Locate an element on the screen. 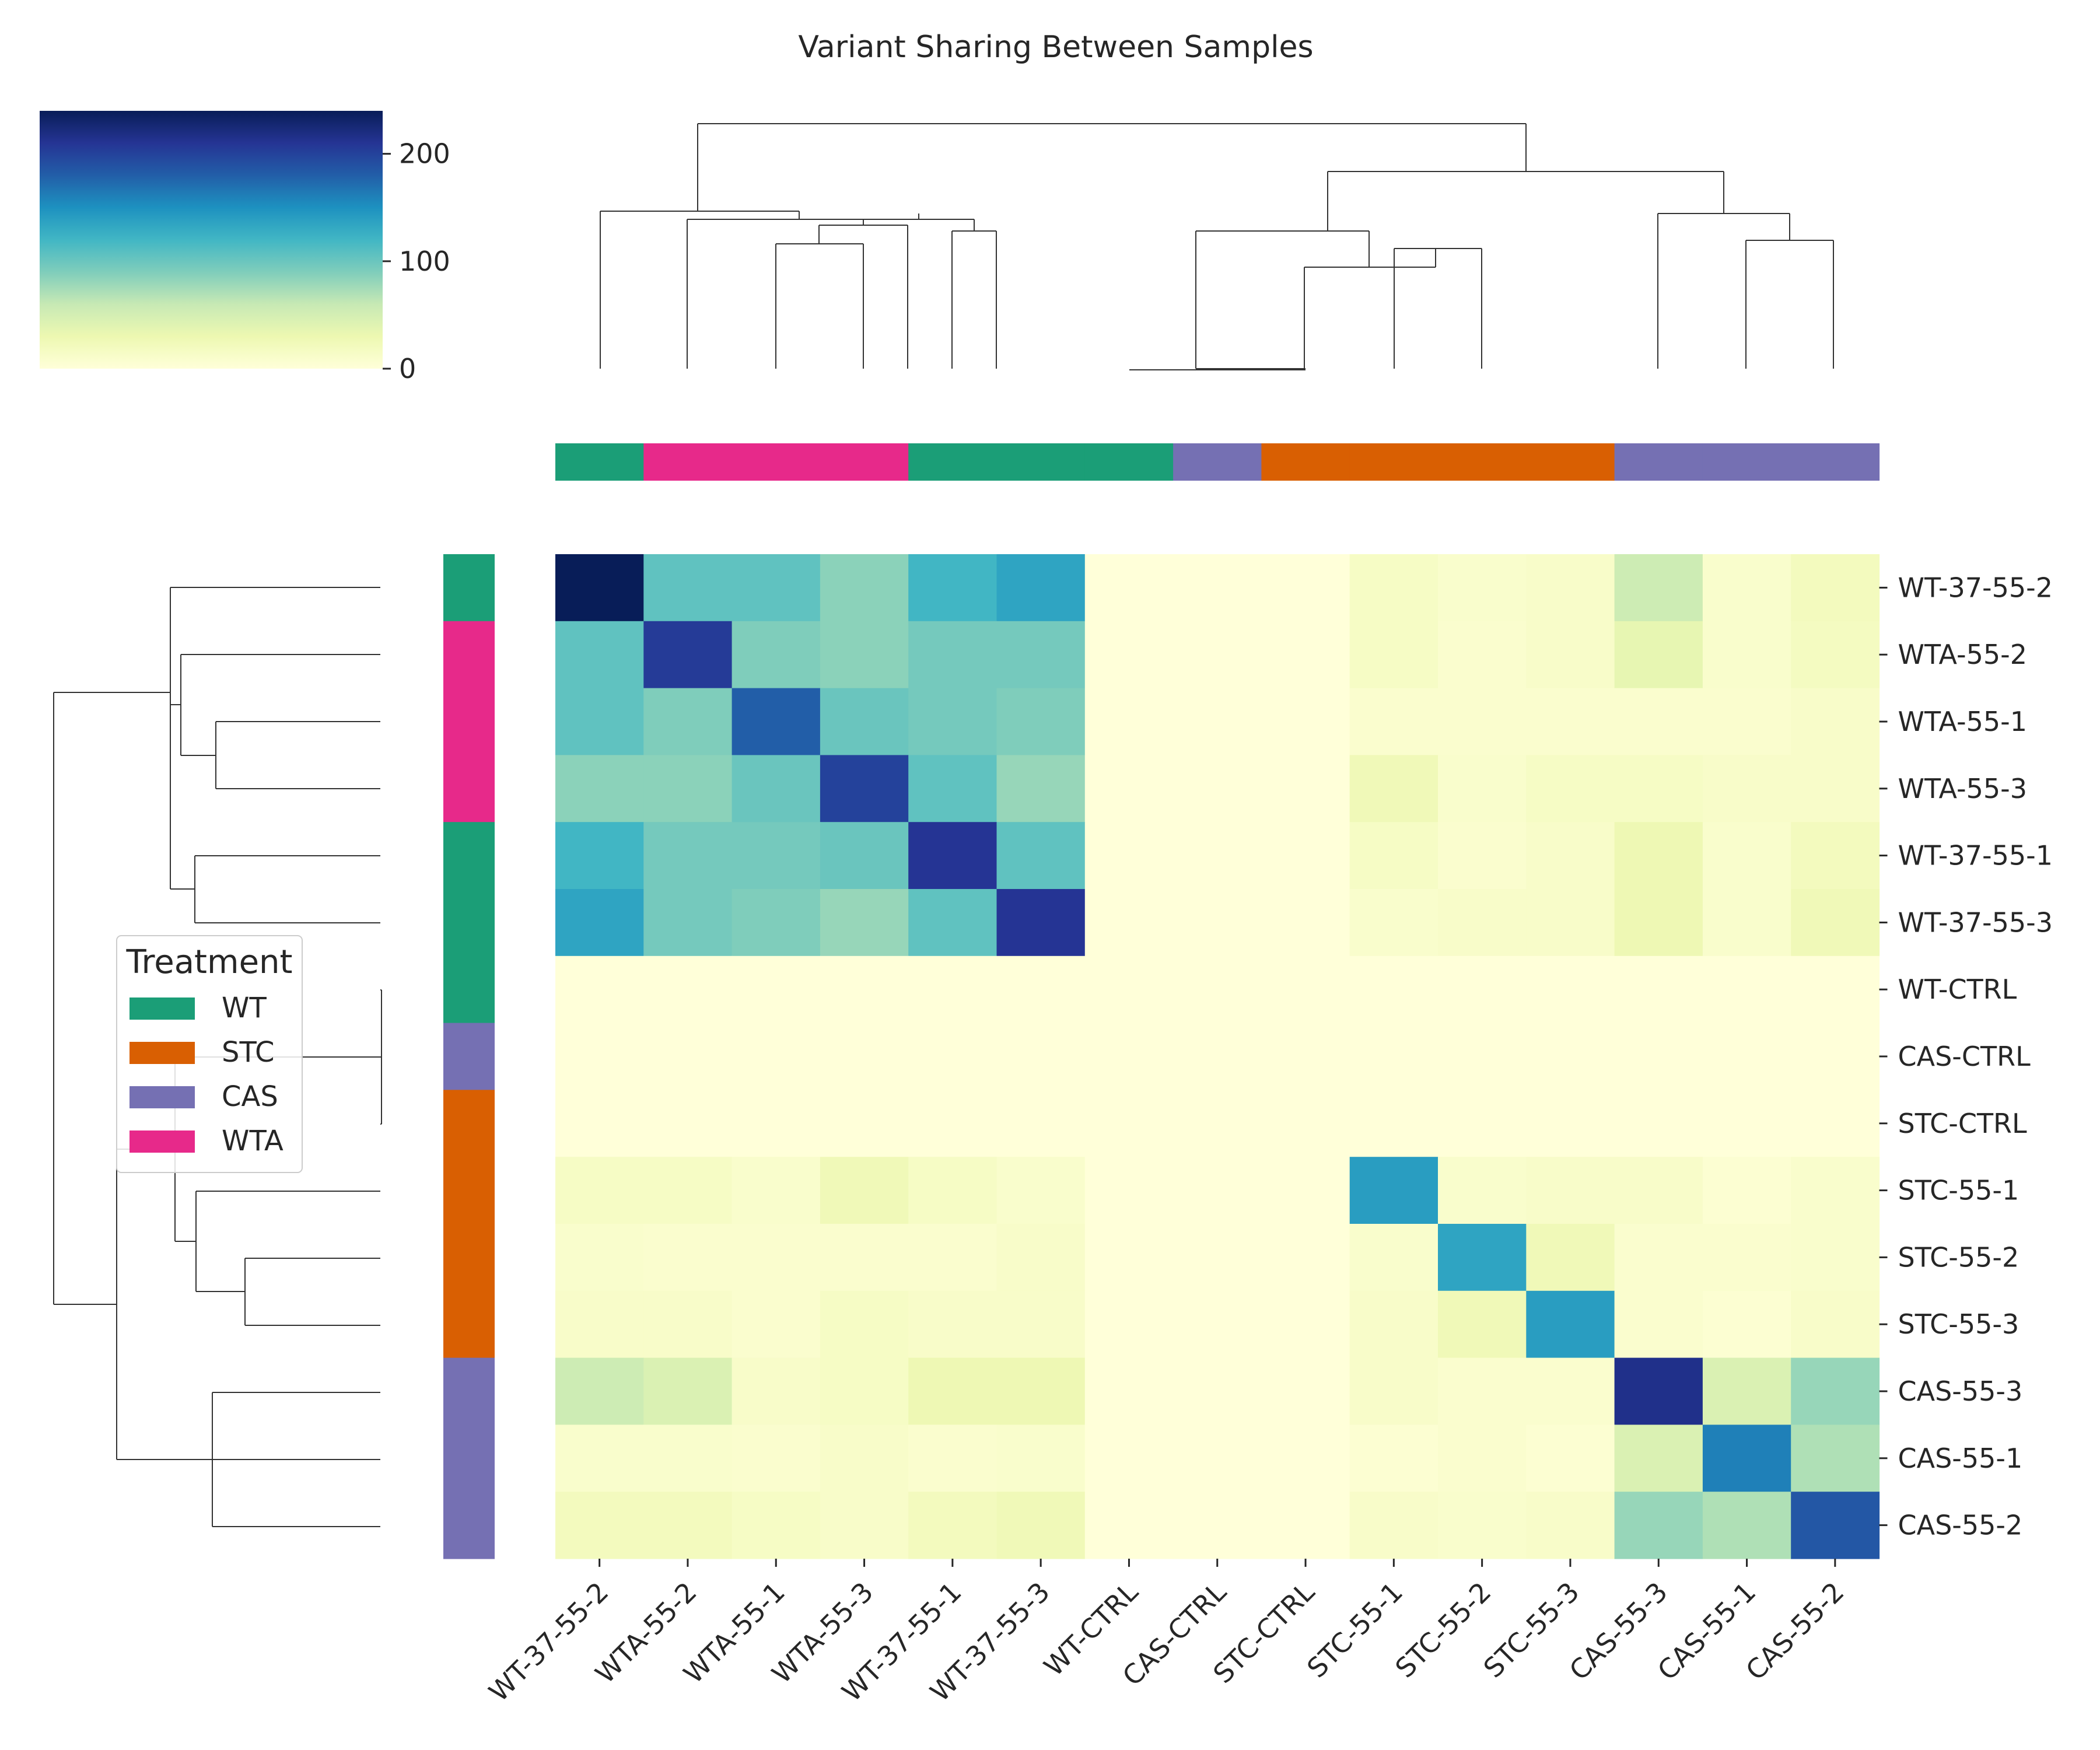  column-label: STC-55-2 is located at coordinates (1443, 1630).